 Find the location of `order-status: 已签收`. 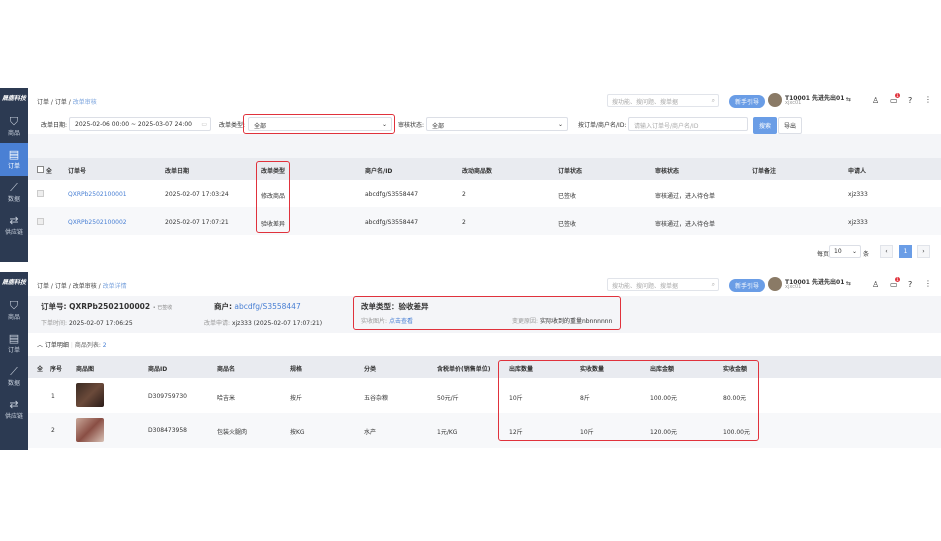

order-status: 已签收 is located at coordinates (165, 308).